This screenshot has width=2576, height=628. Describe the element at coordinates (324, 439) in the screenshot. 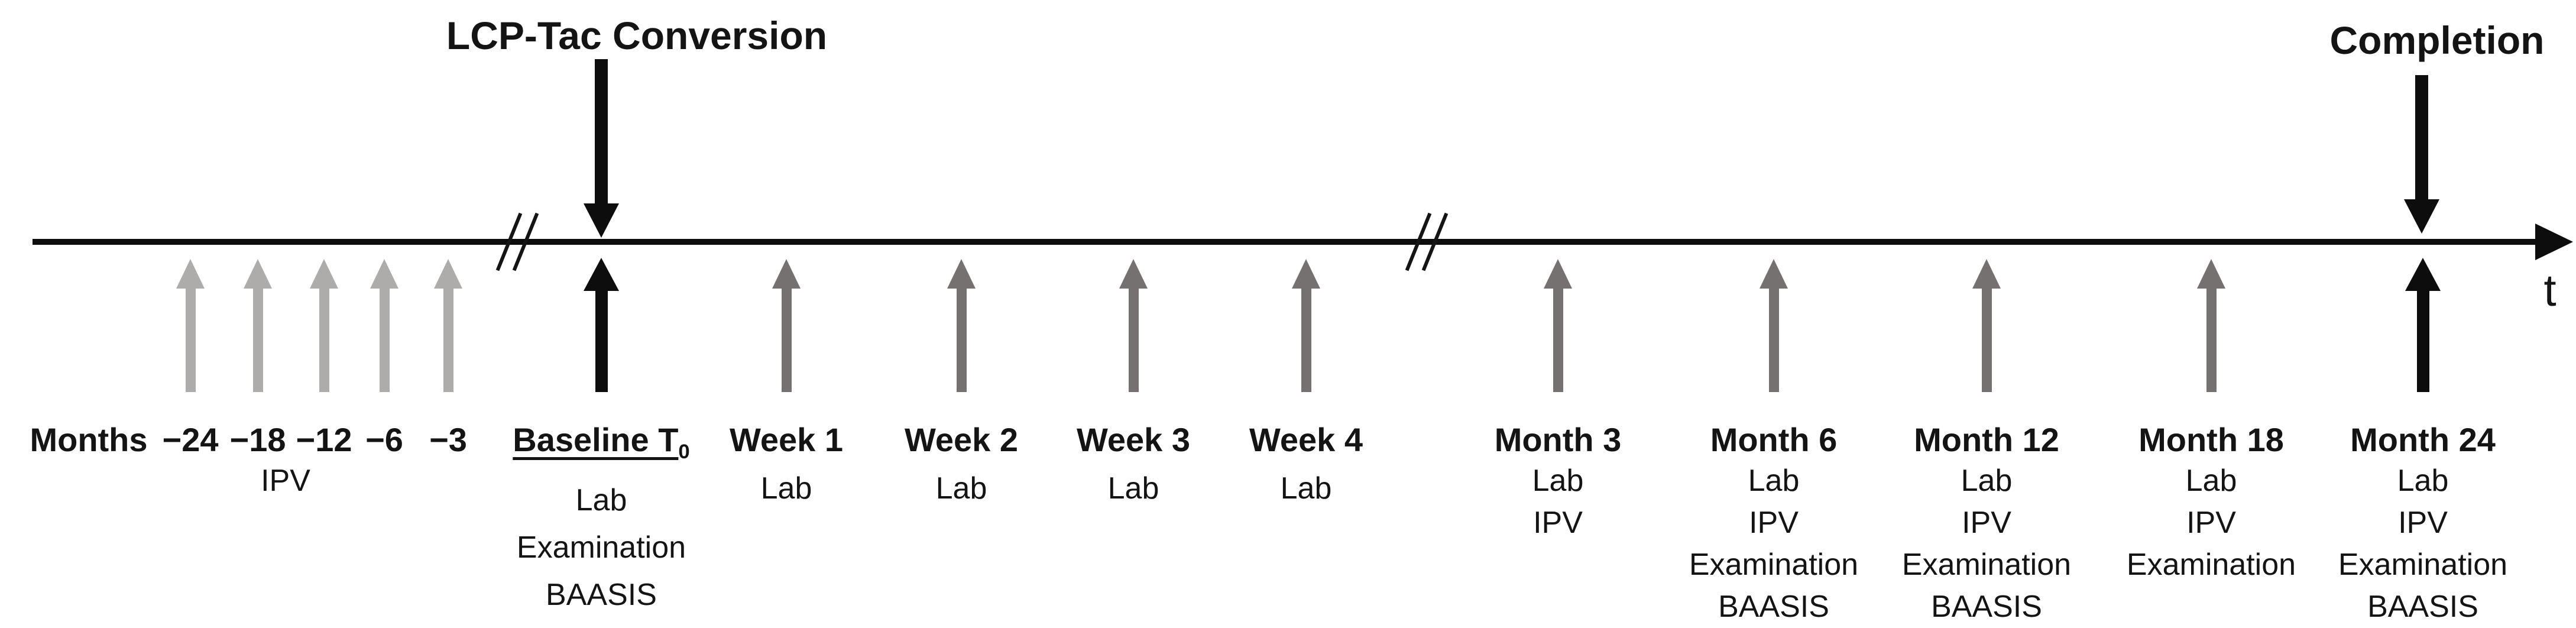

I see `month-tick: −12` at that location.